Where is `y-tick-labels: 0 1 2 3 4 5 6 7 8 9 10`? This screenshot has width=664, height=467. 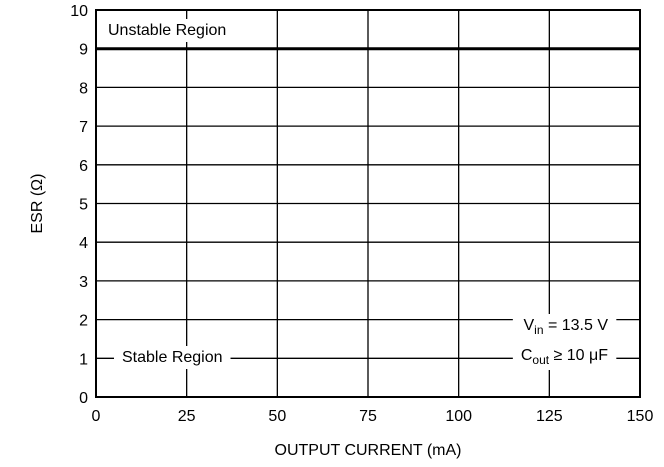 y-tick-labels: 0 1 2 3 4 5 6 7 8 9 10 is located at coordinates (79, 205).